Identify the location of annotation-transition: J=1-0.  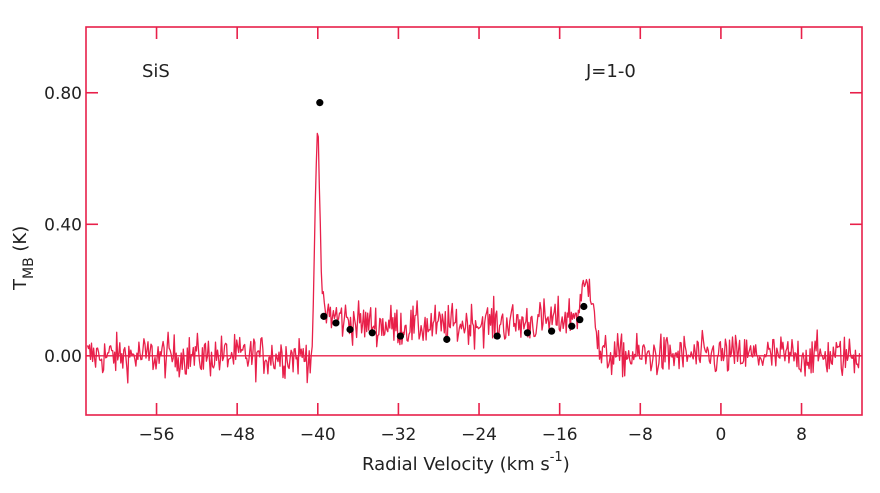
(610, 71).